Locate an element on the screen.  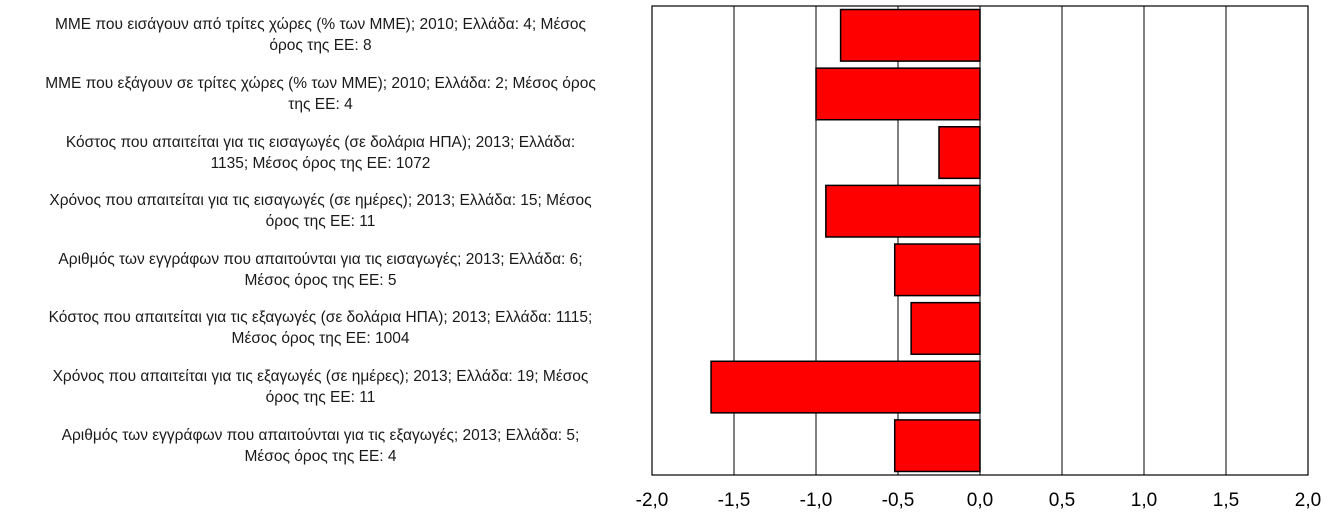
x-axis-tick-labels: -2,0 -1,5 -1,0 -0,5 0,0 0,5 1,0 1,5 2,0 is located at coordinates (979, 500).